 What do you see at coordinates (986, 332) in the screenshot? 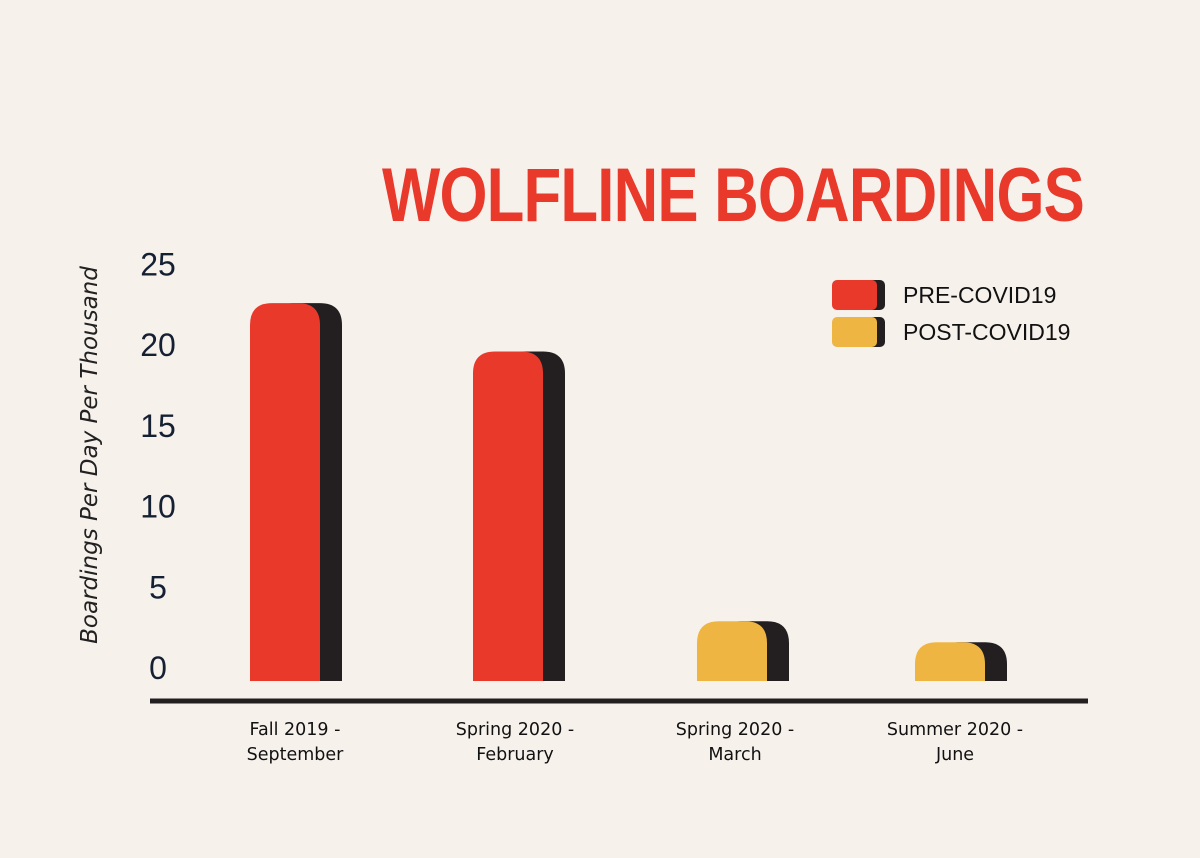
I see `legend-label: POST-COVID19` at bounding box center [986, 332].